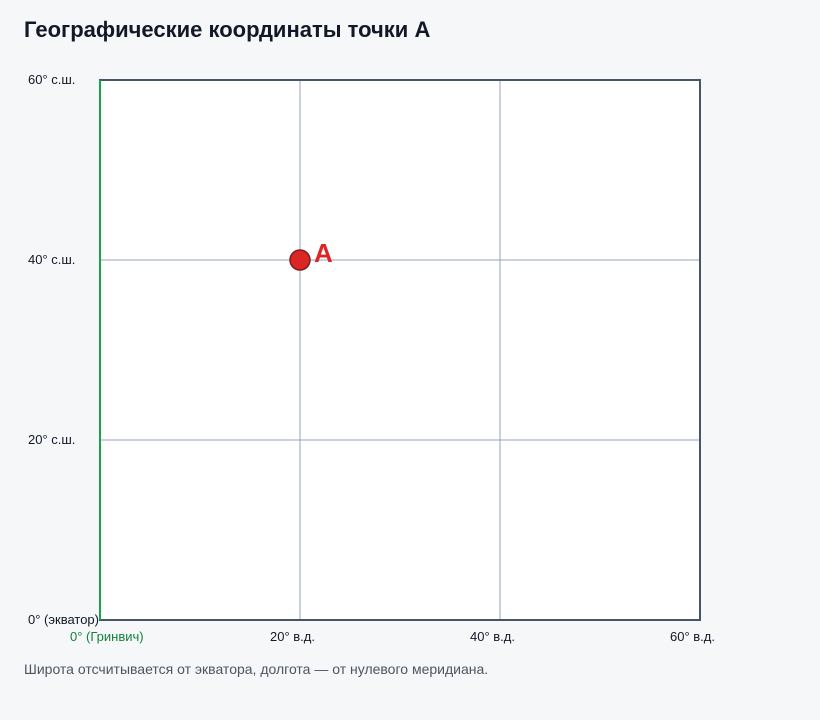  What do you see at coordinates (292, 636) in the screenshot?
I see `longitude-label: 20° в.д.` at bounding box center [292, 636].